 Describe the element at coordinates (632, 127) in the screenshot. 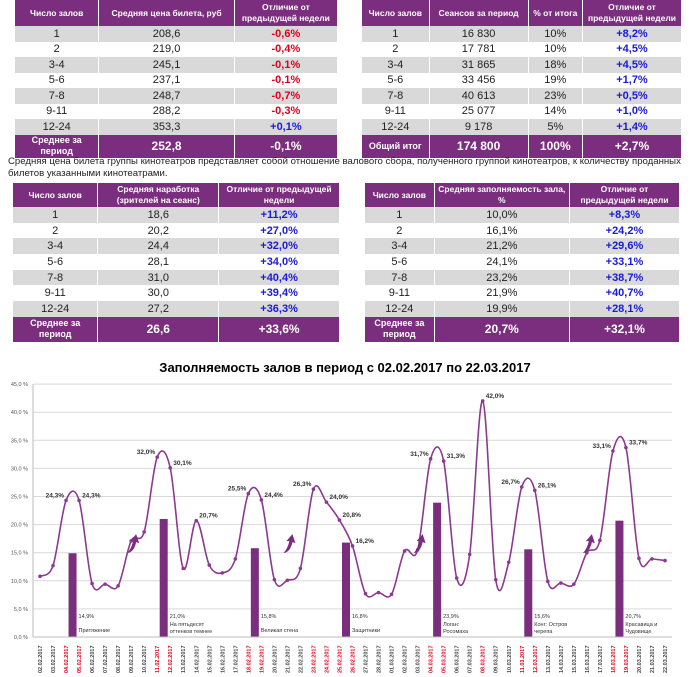

I see `change-cell: +1,4%` at that location.